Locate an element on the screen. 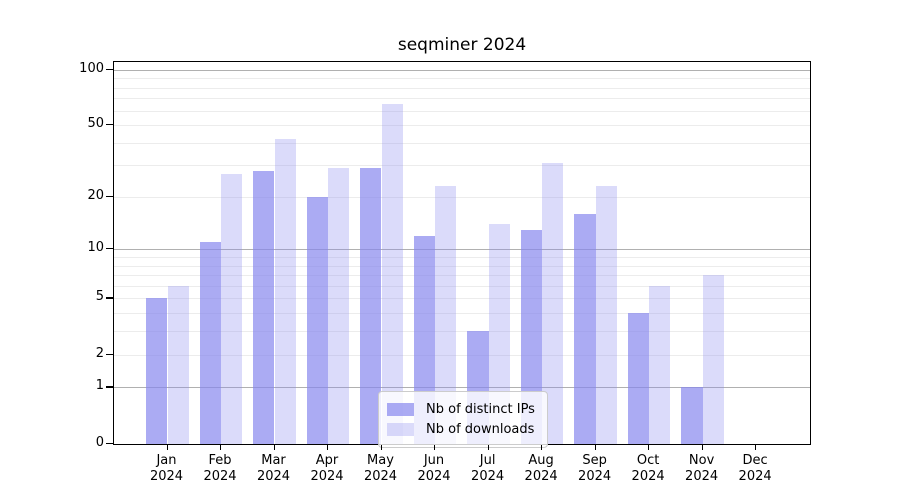  y-tick-label: 0 is located at coordinates (99, 442).